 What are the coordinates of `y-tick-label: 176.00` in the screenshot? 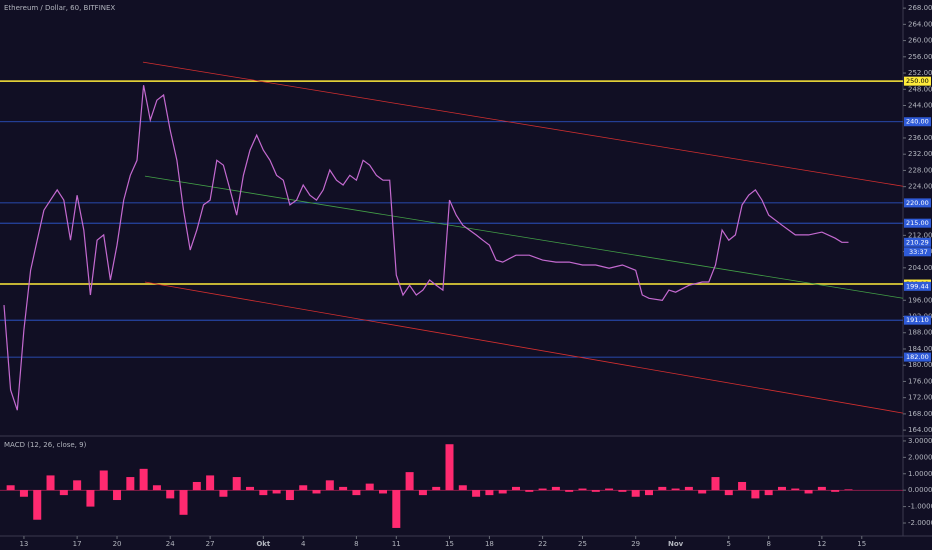 It's located at (920, 381).